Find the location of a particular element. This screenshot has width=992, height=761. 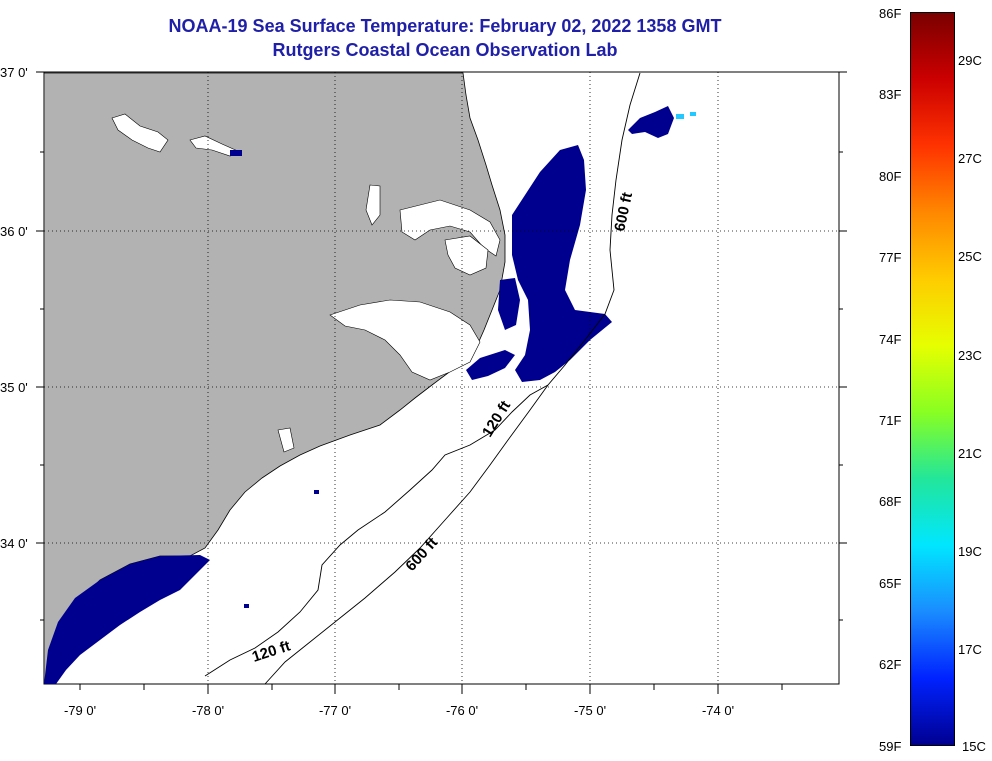

map-subtitle: Rutgers Coastal Ocean Observation Lab is located at coordinates (445, 50).